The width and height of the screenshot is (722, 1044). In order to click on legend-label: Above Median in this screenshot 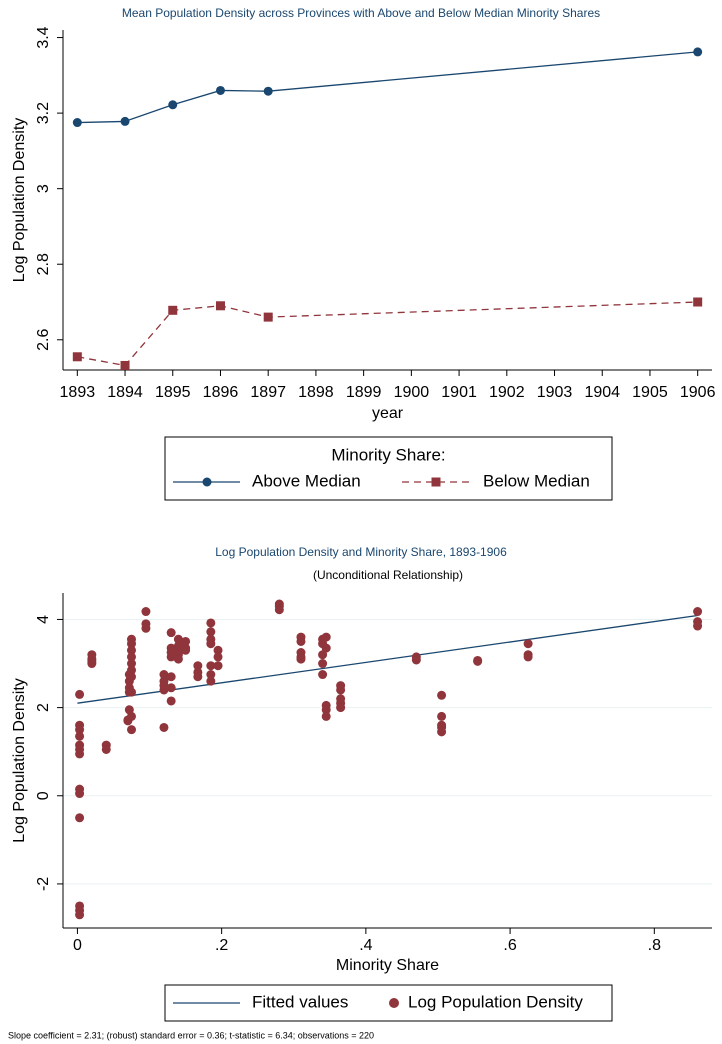, I will do `click(306, 480)`.